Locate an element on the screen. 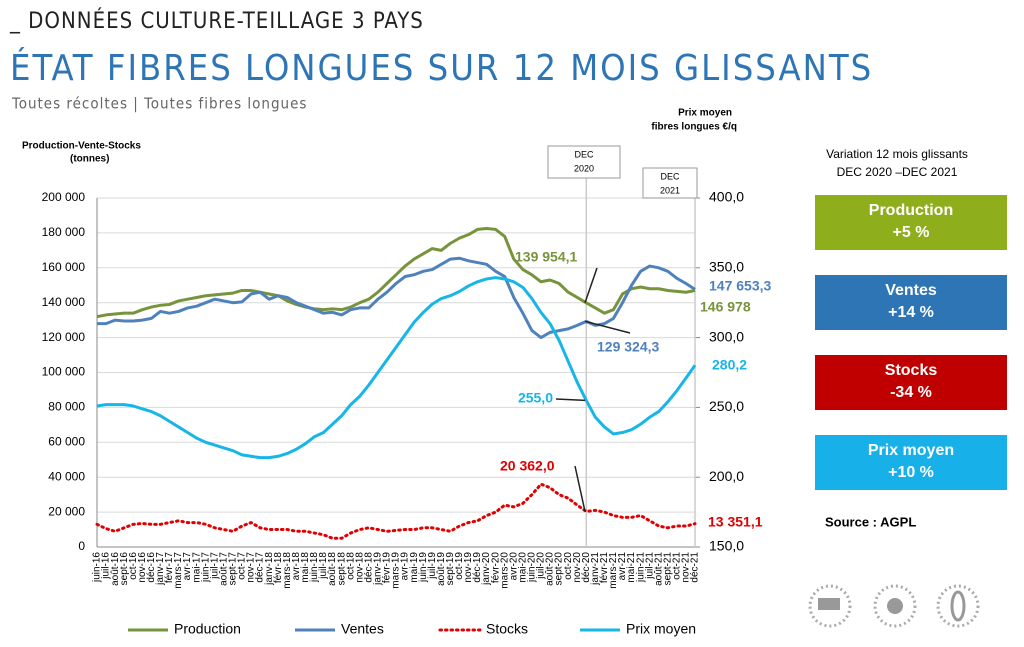 This screenshot has width=1024, height=647. x-tick-label: sept-19 is located at coordinates (450, 569).